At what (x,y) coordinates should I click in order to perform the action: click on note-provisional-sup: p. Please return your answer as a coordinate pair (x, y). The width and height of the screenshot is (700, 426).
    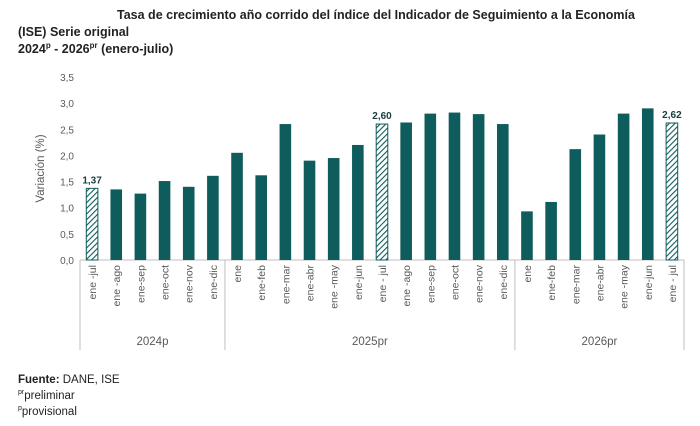
    Looking at the image, I should click on (20, 409).